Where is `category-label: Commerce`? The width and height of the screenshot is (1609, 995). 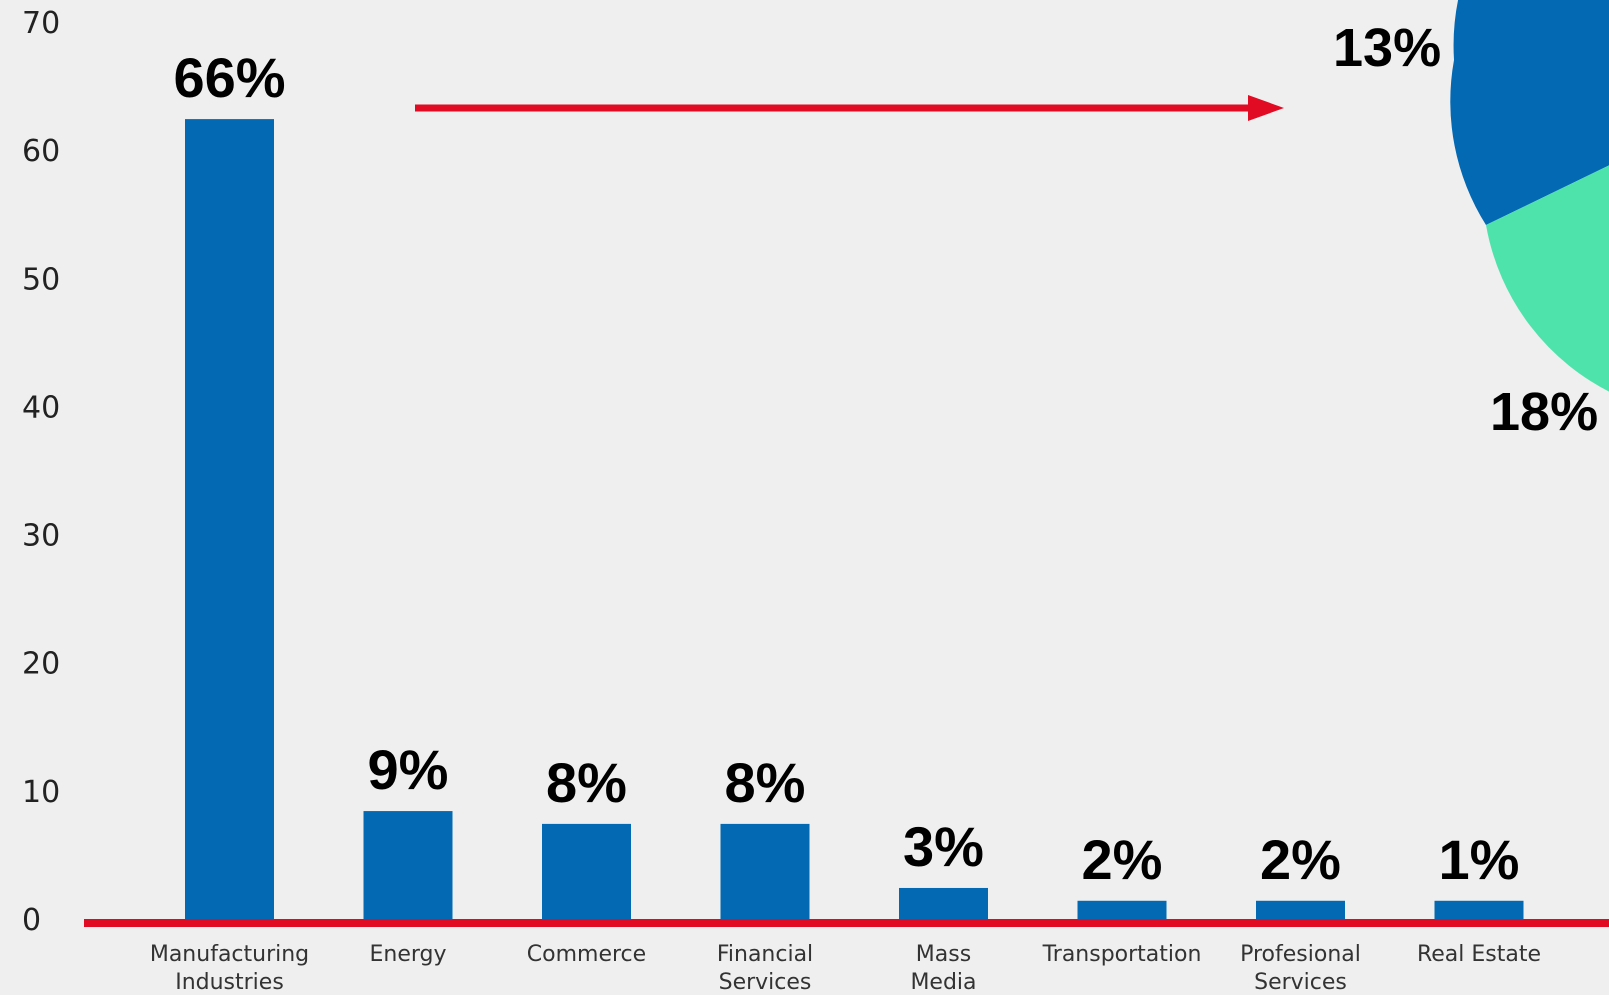
category-label: Commerce is located at coordinates (586, 954).